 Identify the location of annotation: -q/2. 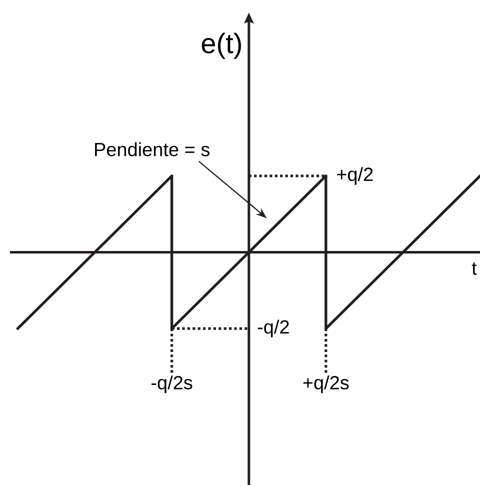
(273, 329).